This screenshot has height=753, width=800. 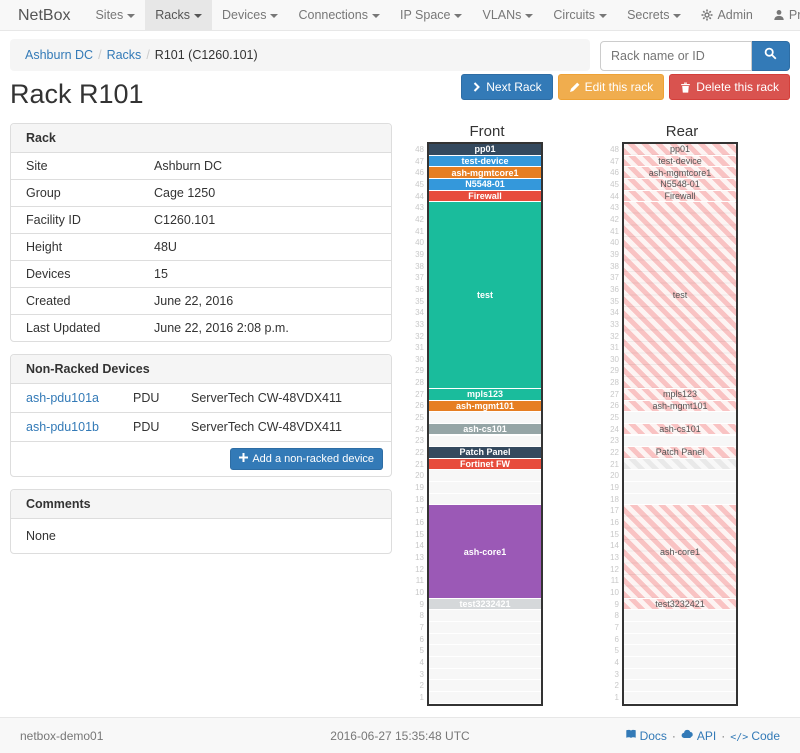 What do you see at coordinates (419, 149) in the screenshot?
I see `unit-number: 48` at bounding box center [419, 149].